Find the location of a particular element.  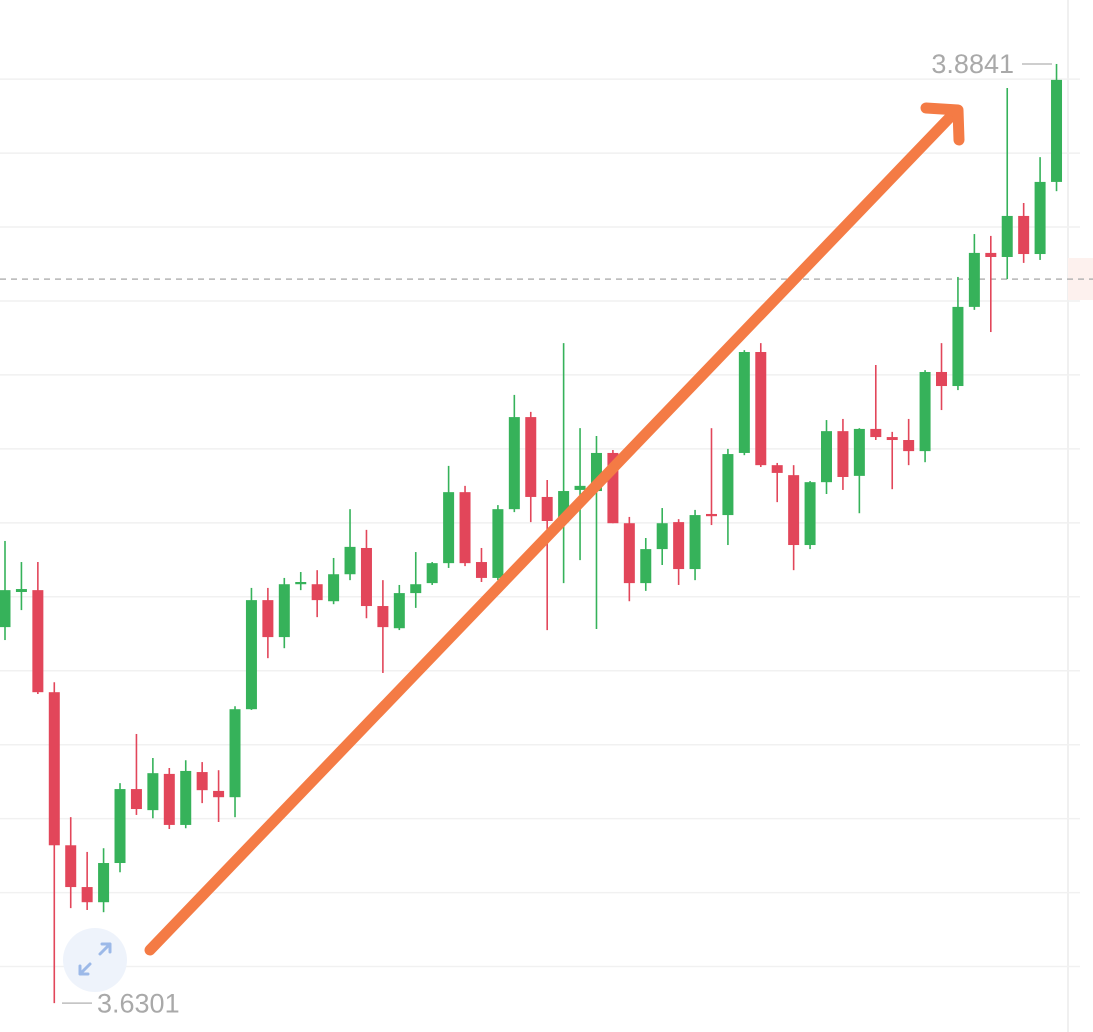

expand-icon is located at coordinates (95, 959).